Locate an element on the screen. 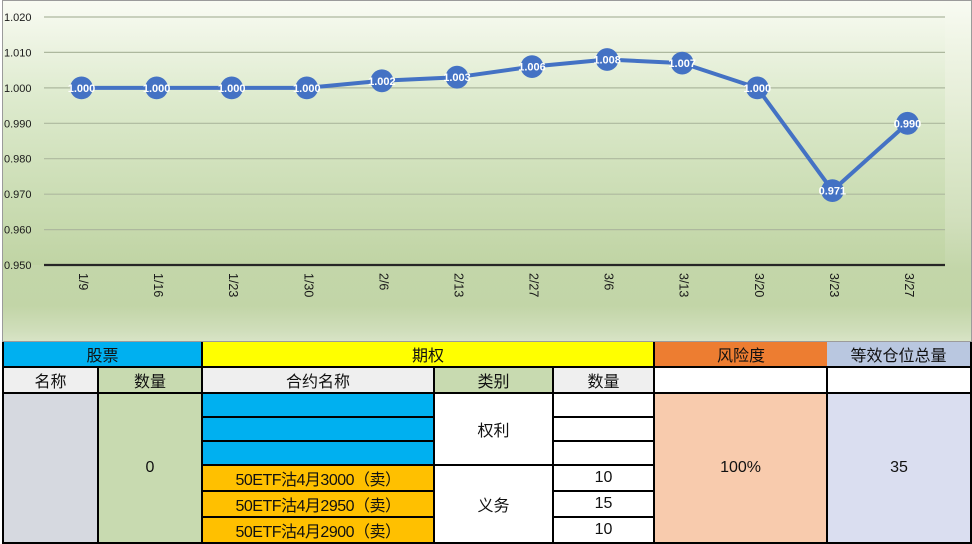 Image resolution: width=972 pixels, height=544 pixels. svg-text: 3/13 is located at coordinates (684, 285).